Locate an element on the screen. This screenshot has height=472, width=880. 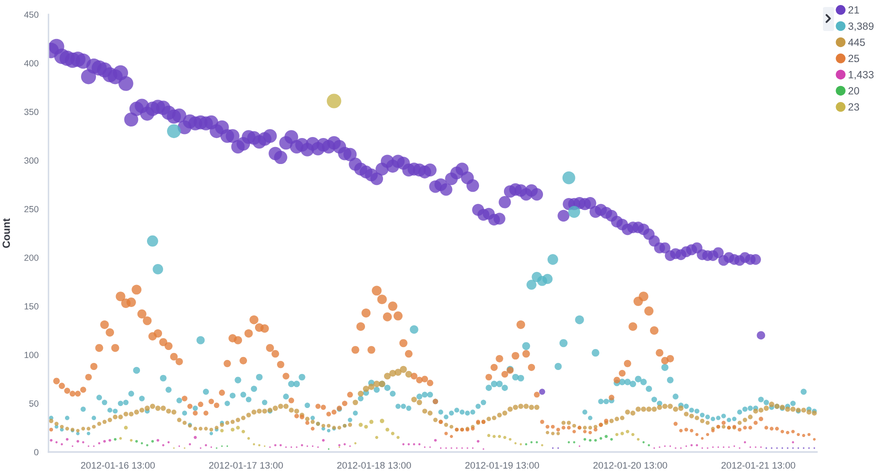
y-tick-label: 400 is located at coordinates (31, 63).